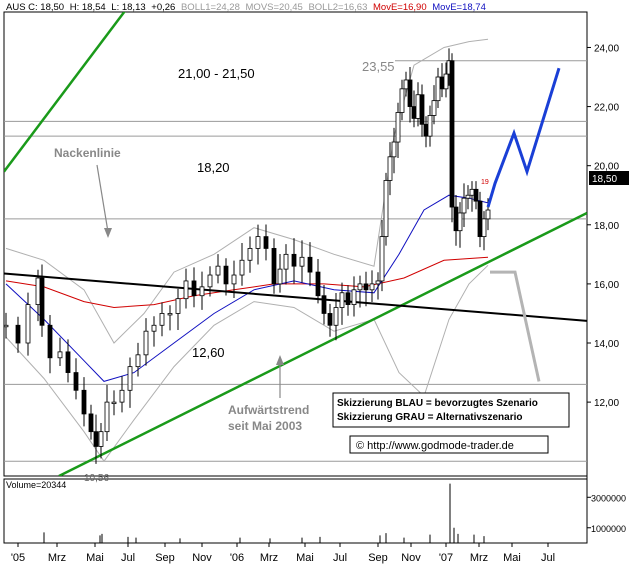  I want to click on last-price-text: 18,50, so click(604, 179).